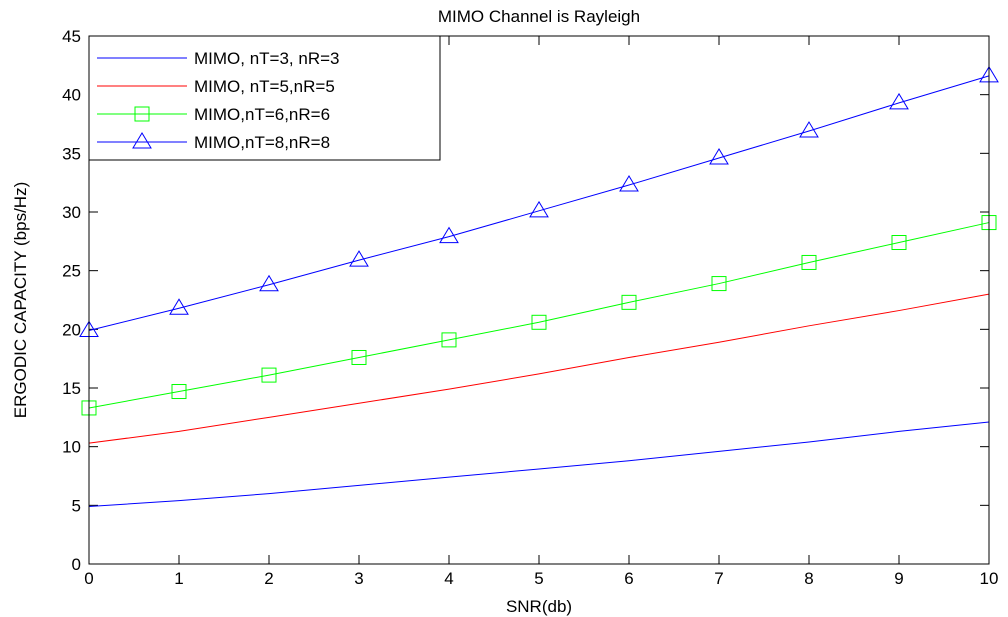 The height and width of the screenshot is (617, 1008). Describe the element at coordinates (71, 388) in the screenshot. I see `y-tick-label: 15` at that location.